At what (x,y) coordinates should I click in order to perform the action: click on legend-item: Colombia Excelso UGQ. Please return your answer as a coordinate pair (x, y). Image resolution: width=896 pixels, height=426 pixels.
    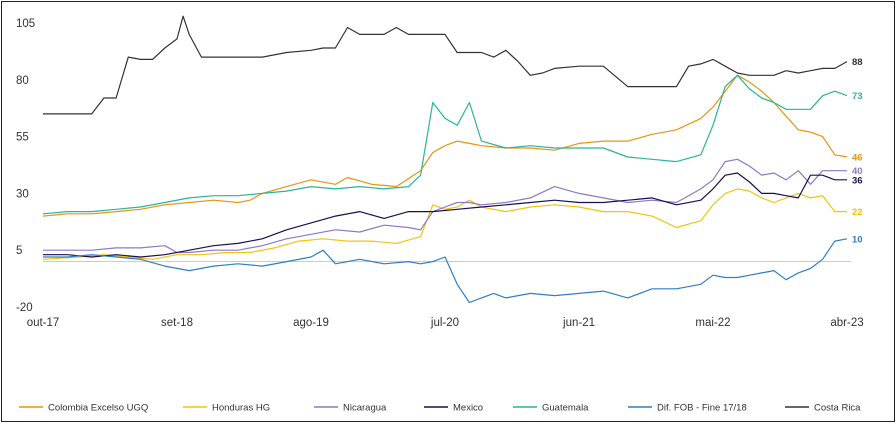
    Looking at the image, I should click on (83, 408).